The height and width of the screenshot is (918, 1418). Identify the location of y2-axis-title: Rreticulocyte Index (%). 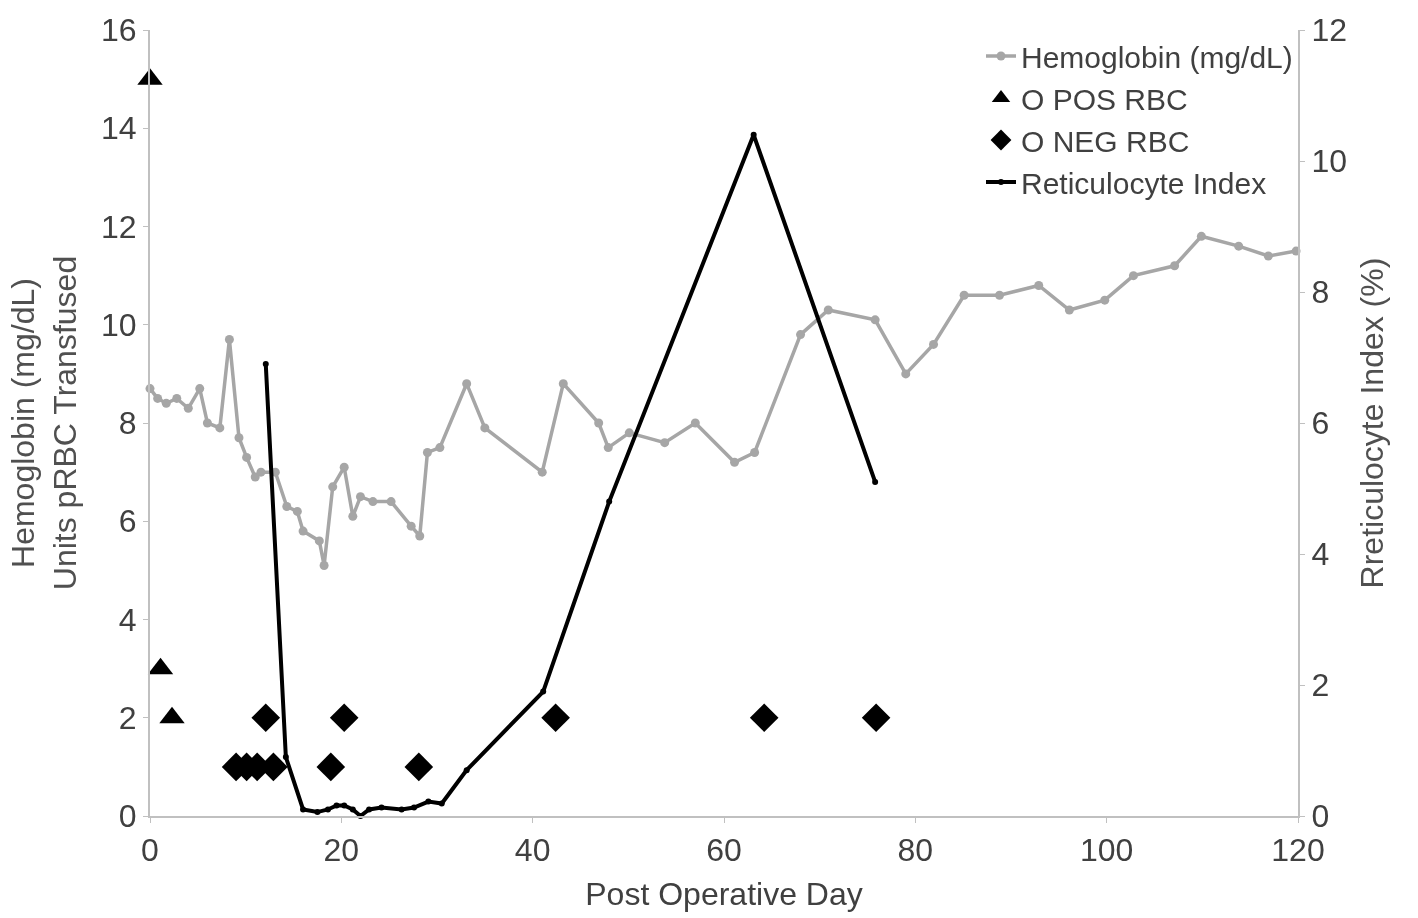
(1372, 423).